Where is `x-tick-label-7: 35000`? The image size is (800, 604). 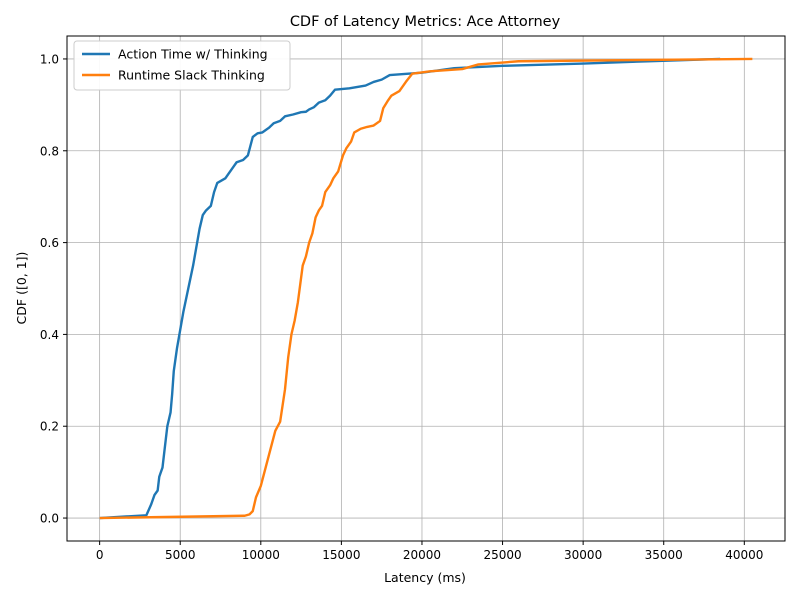
x-tick-label-7: 35000 is located at coordinates (664, 555).